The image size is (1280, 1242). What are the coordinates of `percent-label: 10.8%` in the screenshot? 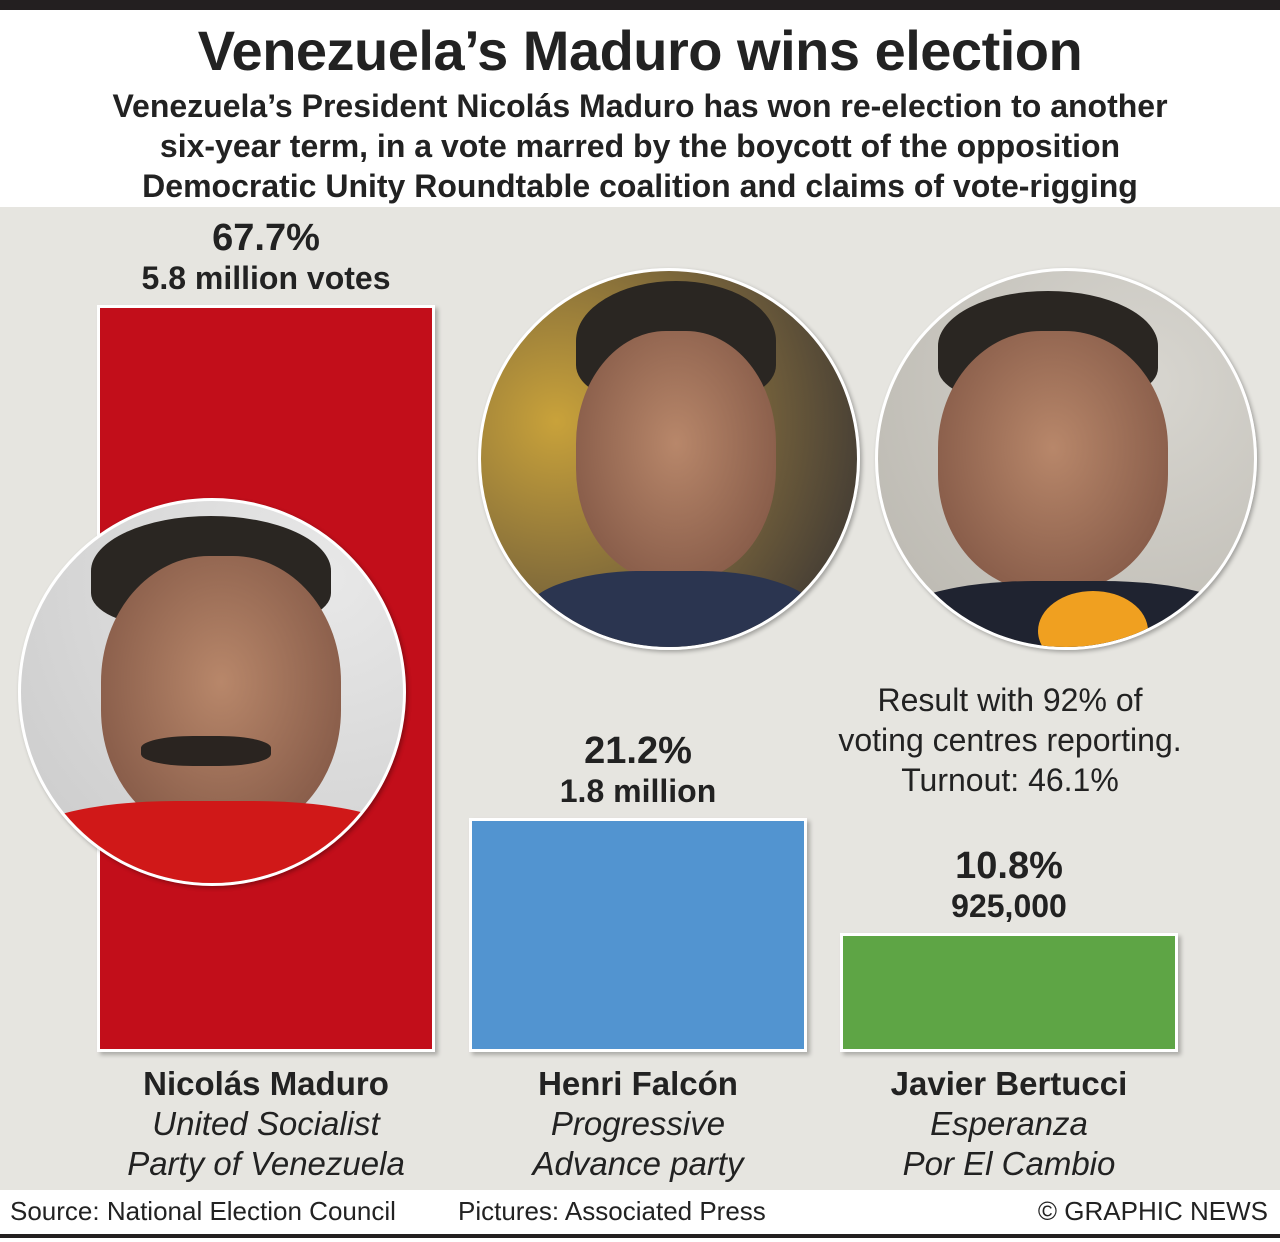 It's located at (1009, 865).